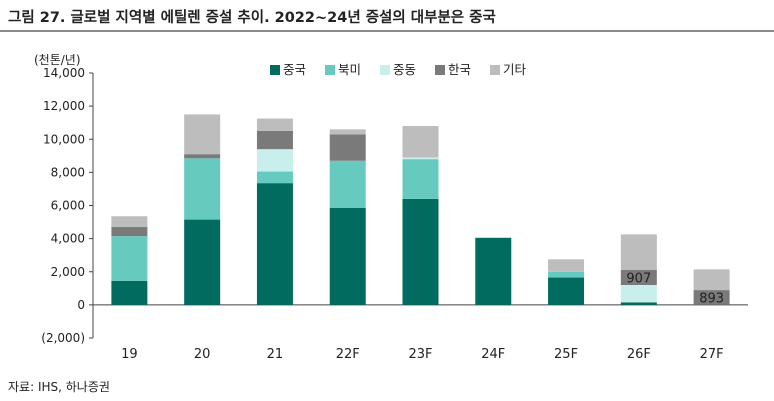 This screenshot has height=401, width=774. I want to click on bar-segment-26F-한국, so click(638, 277).